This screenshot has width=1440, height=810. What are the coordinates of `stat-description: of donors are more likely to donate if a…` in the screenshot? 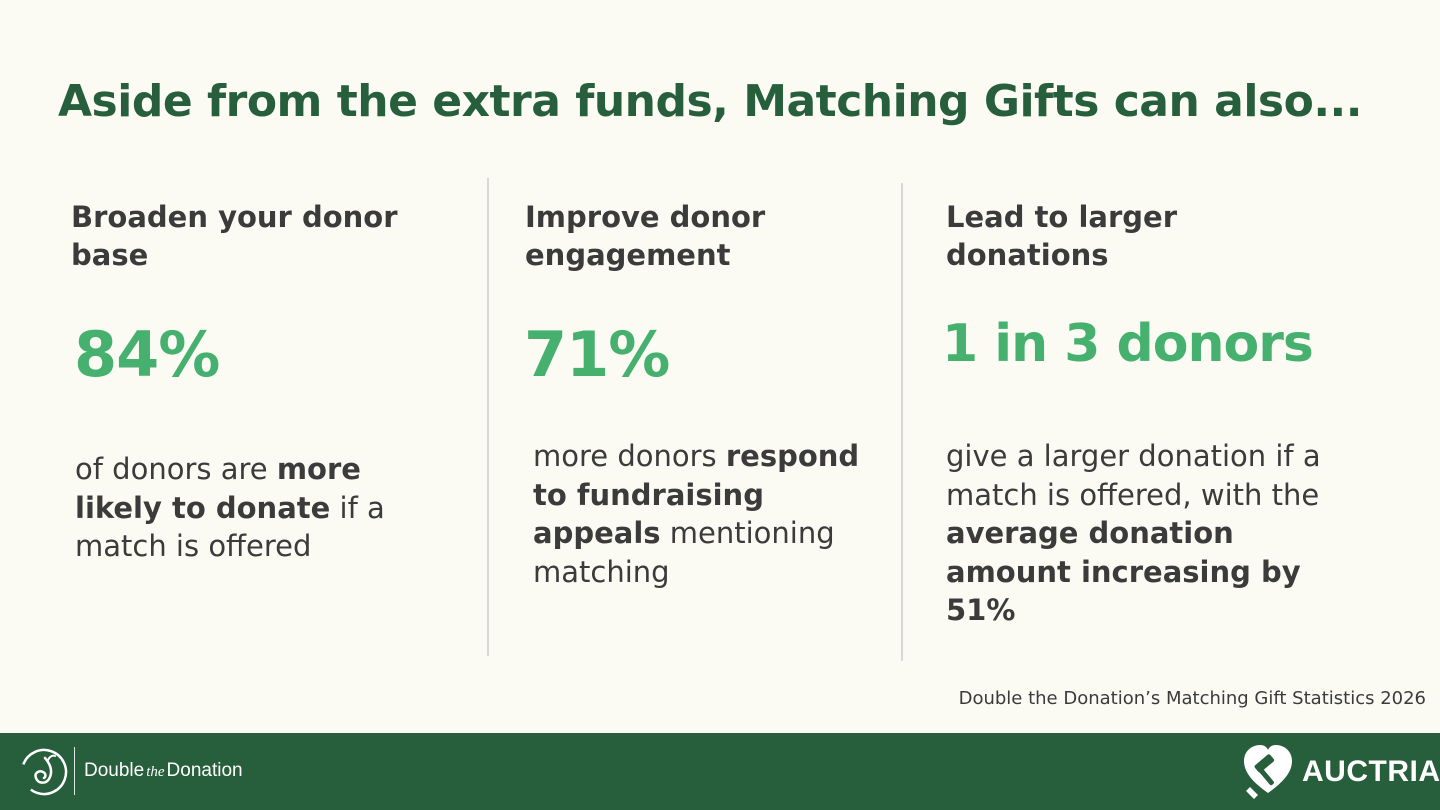 It's located at (245, 508).